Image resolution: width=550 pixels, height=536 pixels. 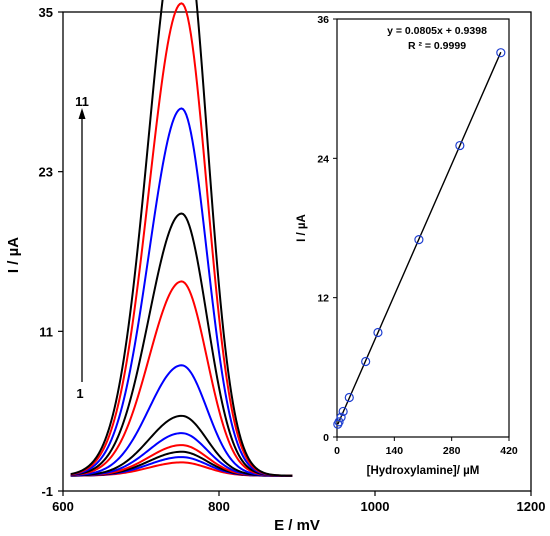 I want to click on main-y-axis-label: I / µA, so click(x=13, y=255).